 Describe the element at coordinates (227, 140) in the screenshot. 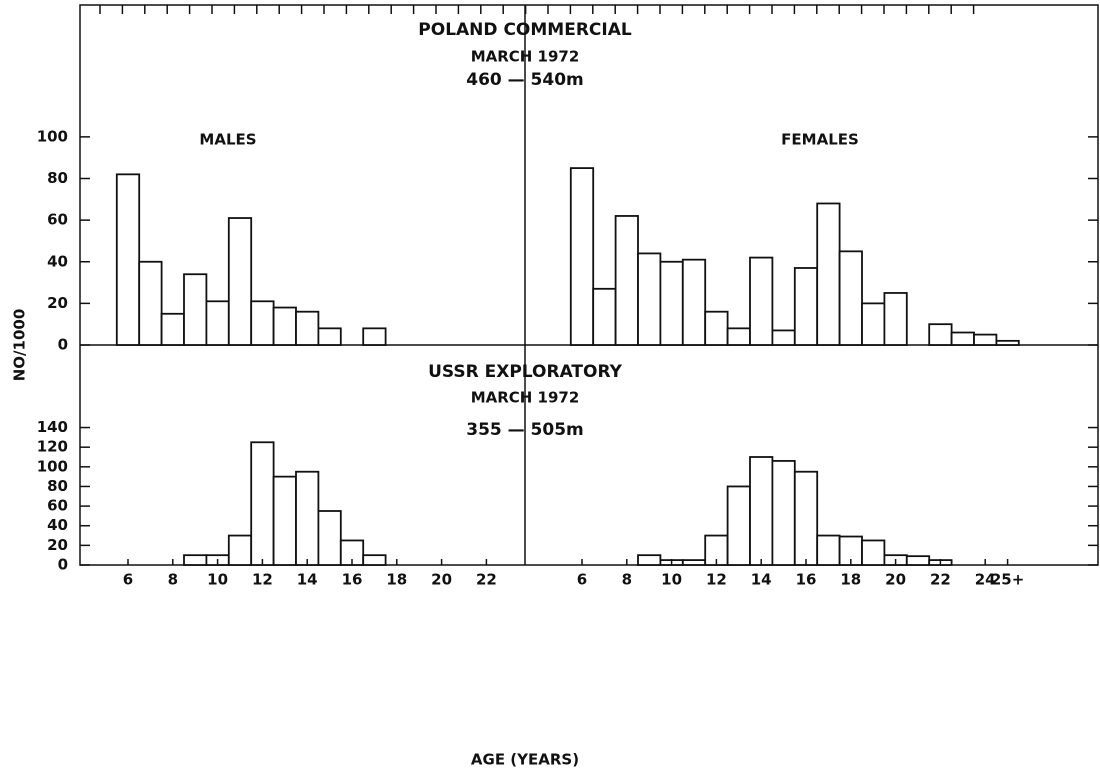

I see `group-label: MALES` at that location.